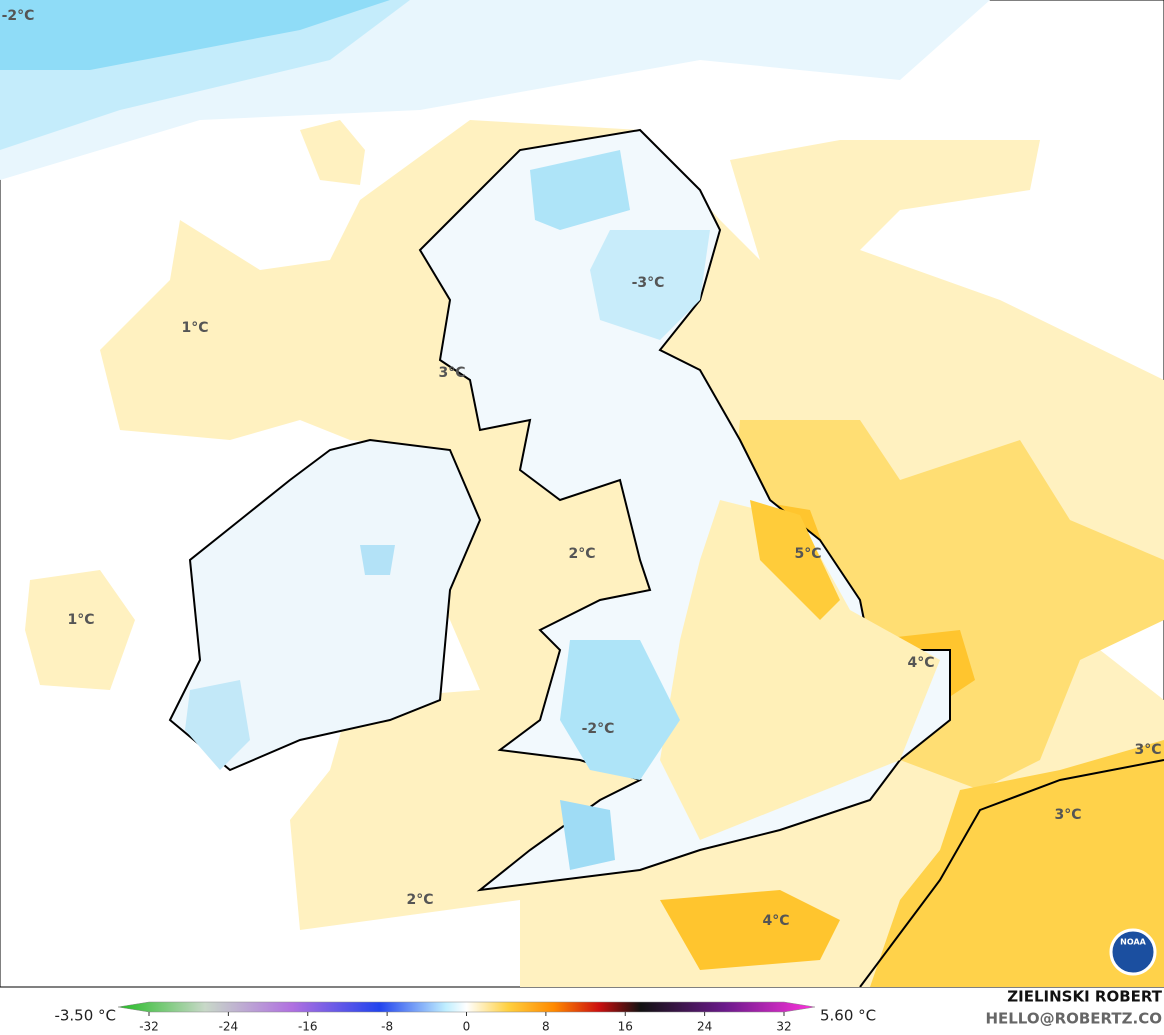 Image resolution: width=1164 pixels, height=1035 pixels. I want to click on colorbar-max: 5.60 °C, so click(848, 1016).